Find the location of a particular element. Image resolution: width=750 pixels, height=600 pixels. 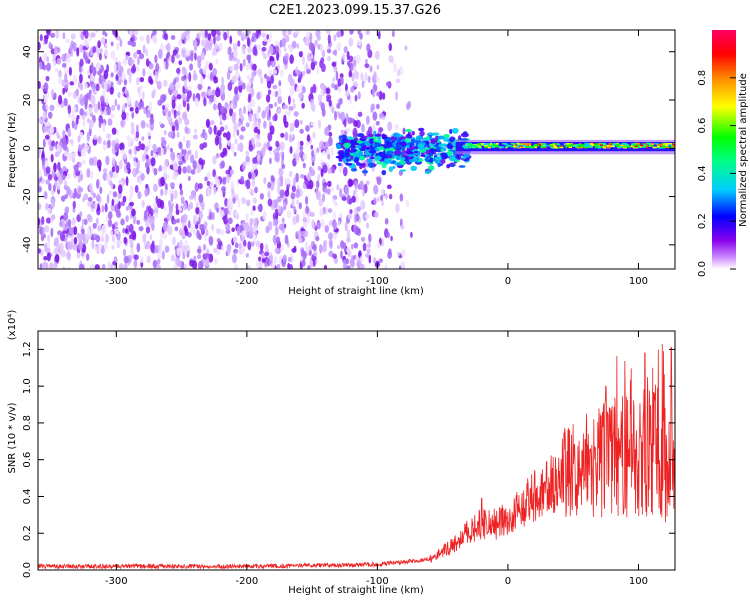

y-tick-label: 1.2 is located at coordinates (27, 349).